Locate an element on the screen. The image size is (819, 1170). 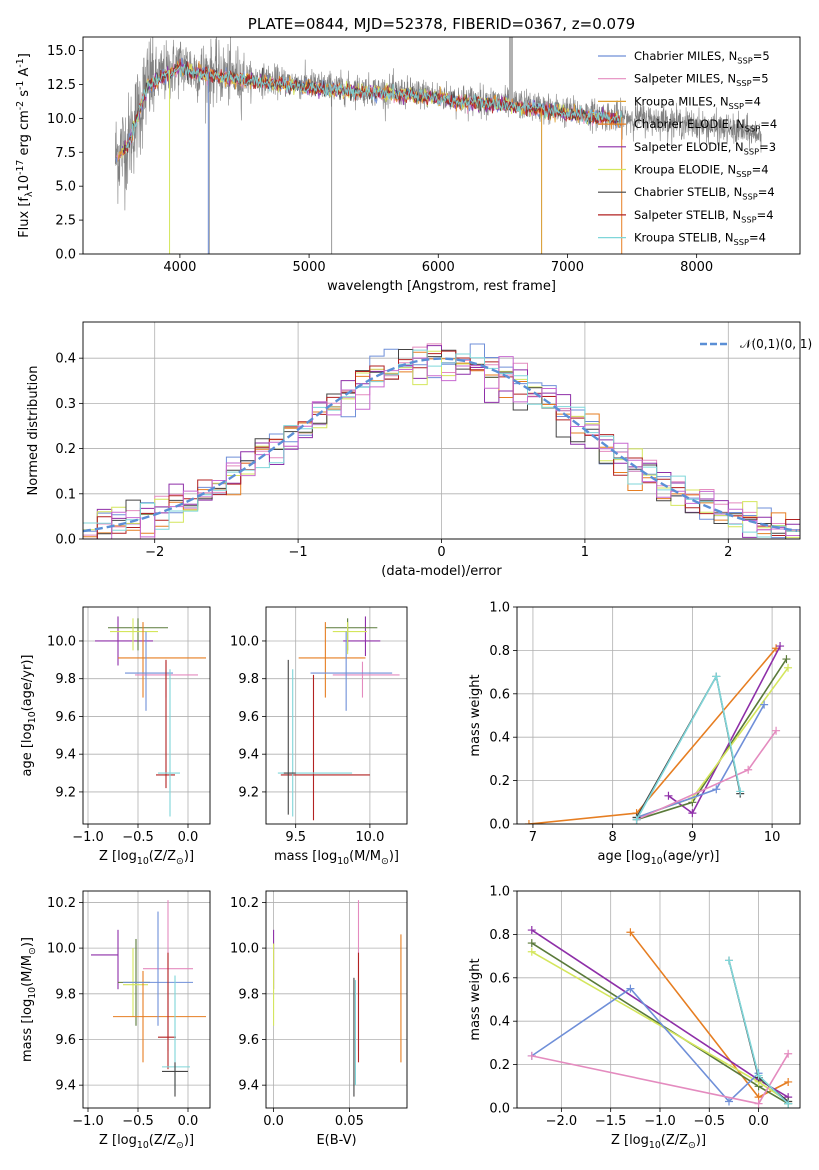
mass_vs_EBV-axes is located at coordinates (336, 999).